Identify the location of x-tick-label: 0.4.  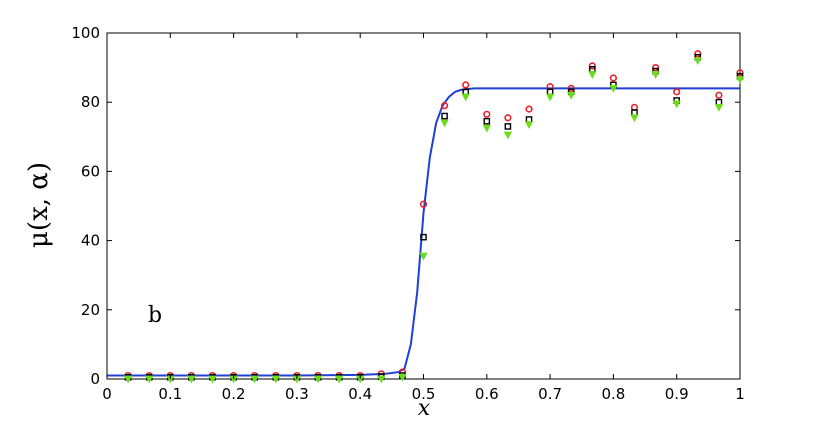
(360, 394).